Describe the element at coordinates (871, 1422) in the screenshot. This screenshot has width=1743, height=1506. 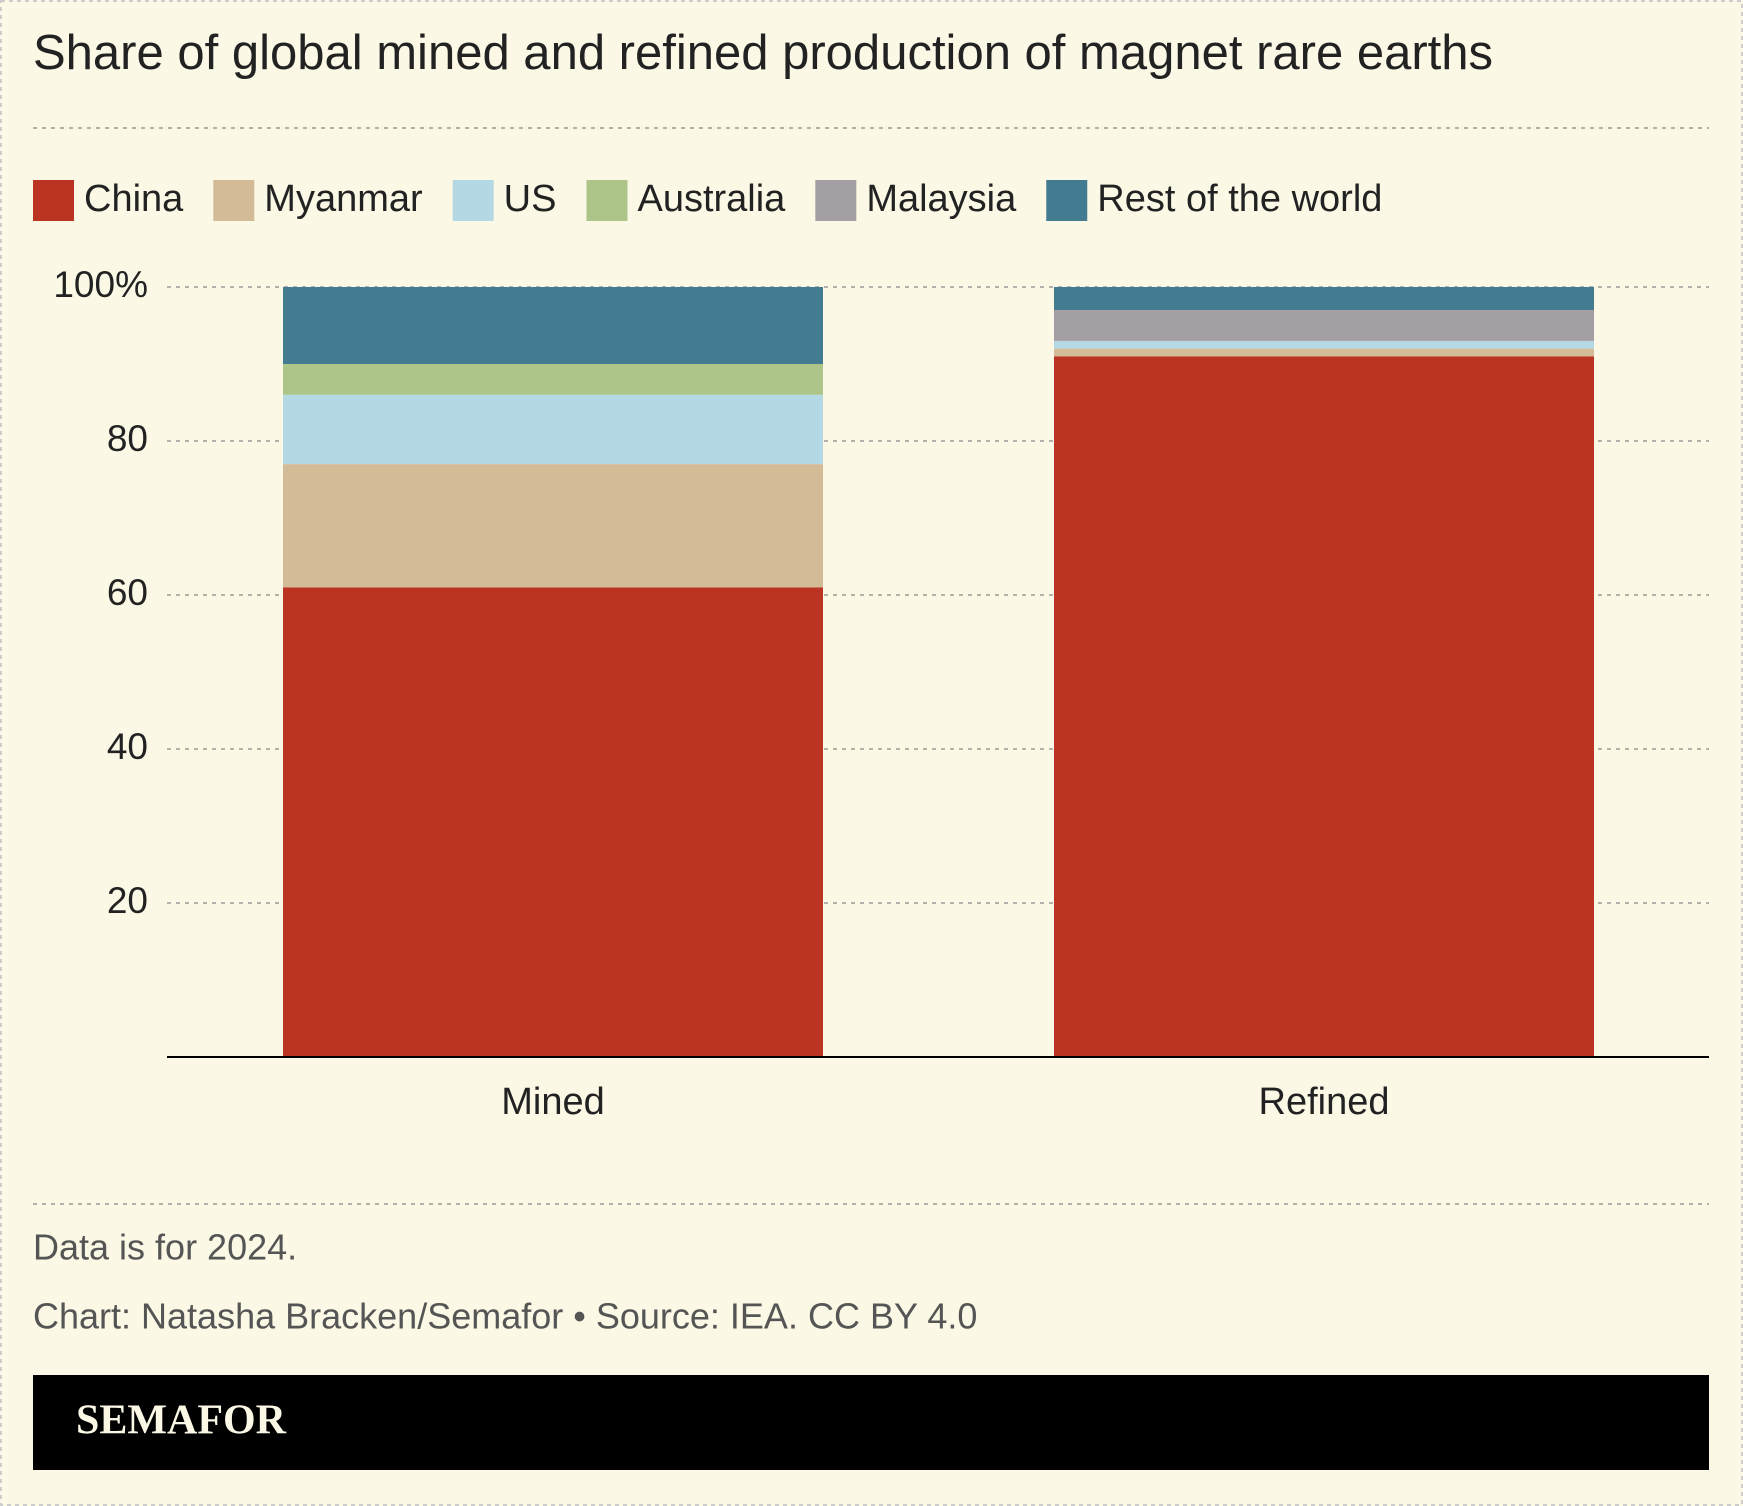
I see `brand-bar` at that location.